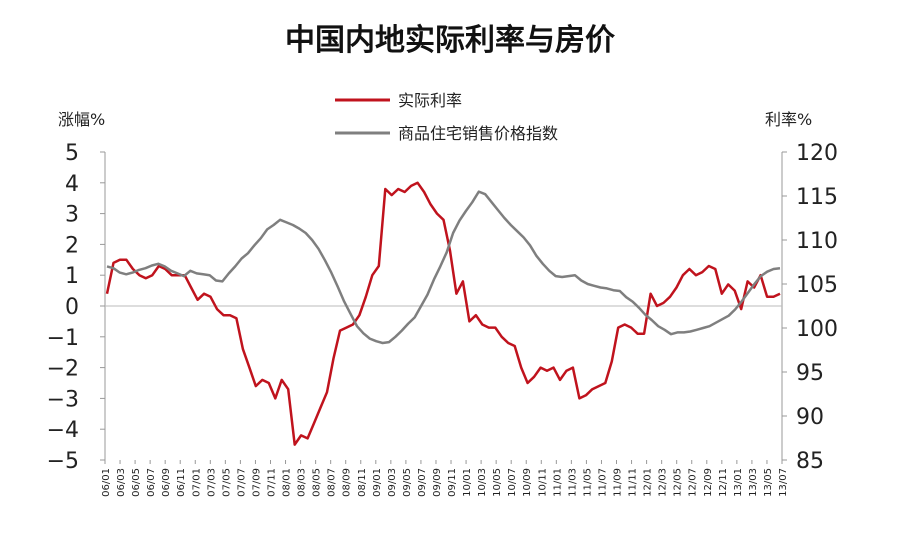  I want to click on x-tick-label: 13/03, so click(753, 482).